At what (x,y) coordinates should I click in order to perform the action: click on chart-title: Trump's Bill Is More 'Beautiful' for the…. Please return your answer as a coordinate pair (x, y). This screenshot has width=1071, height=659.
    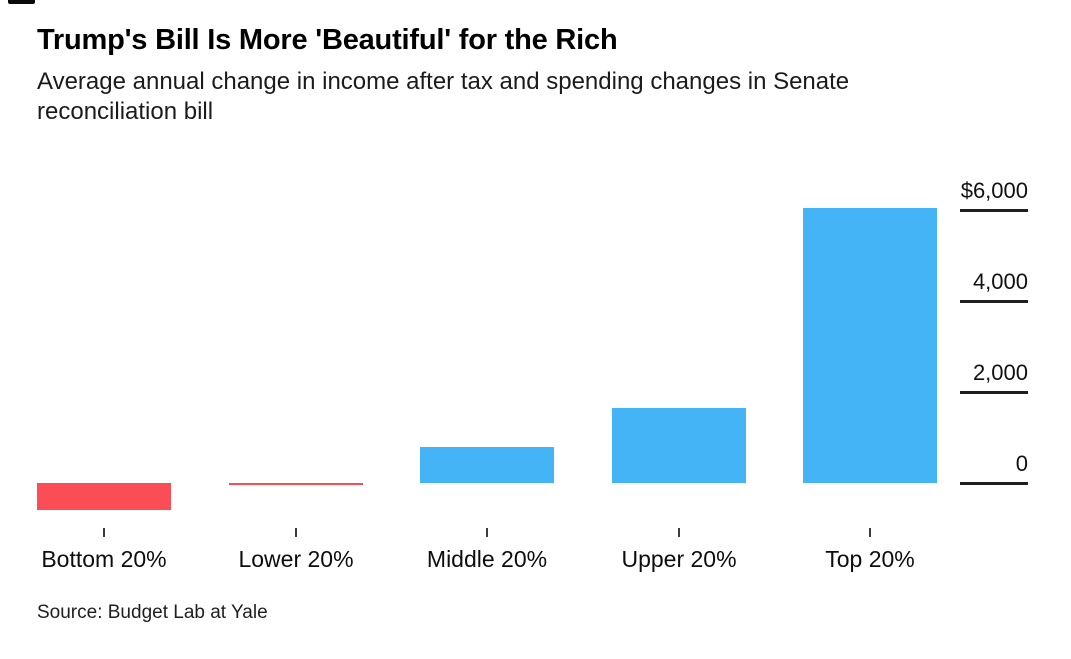
    Looking at the image, I should click on (327, 40).